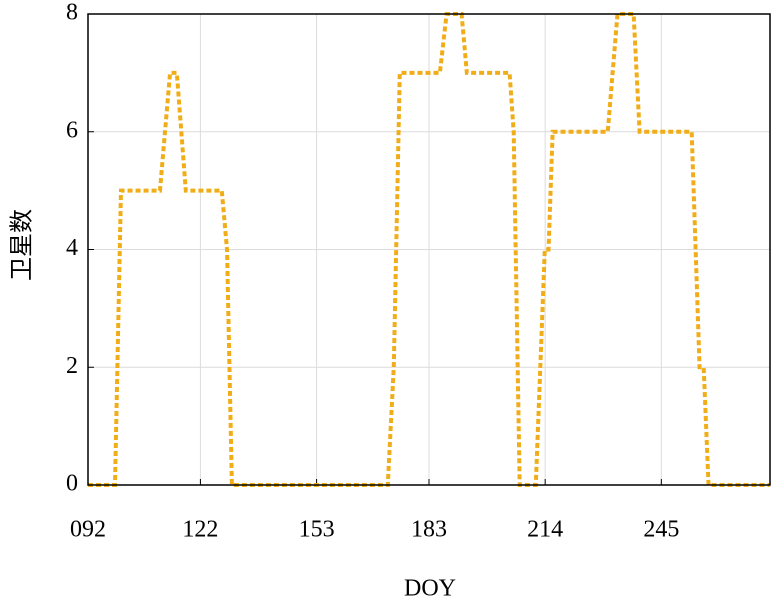 The image size is (784, 604). What do you see at coordinates (545, 530) in the screenshot?
I see `x-tick-label: 214` at bounding box center [545, 530].